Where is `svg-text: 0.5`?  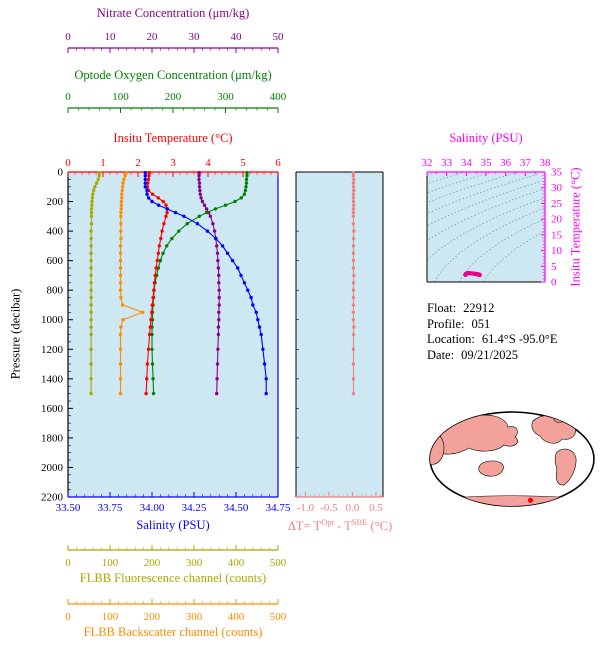 svg-text: 0.5 is located at coordinates (376, 508).